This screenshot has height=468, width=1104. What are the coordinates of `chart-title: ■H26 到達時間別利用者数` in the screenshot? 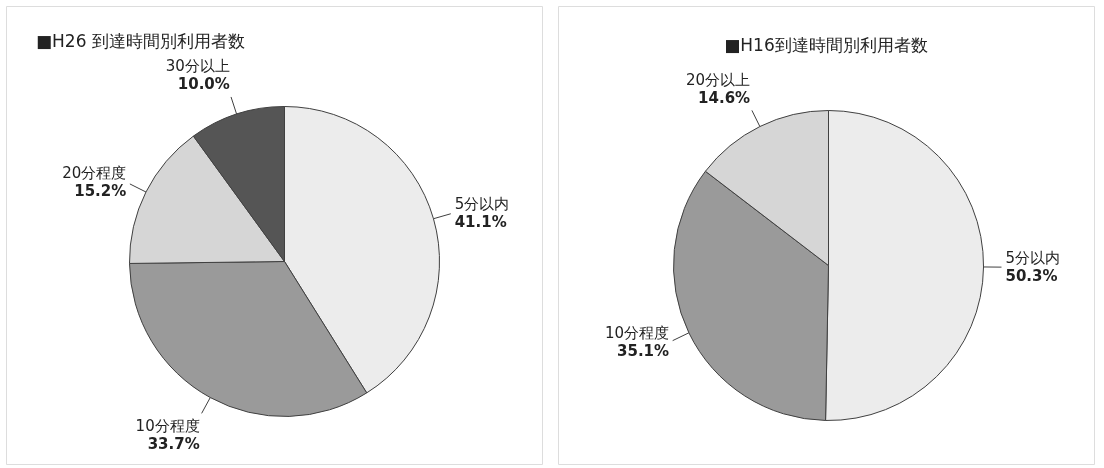 It's located at (140, 41).